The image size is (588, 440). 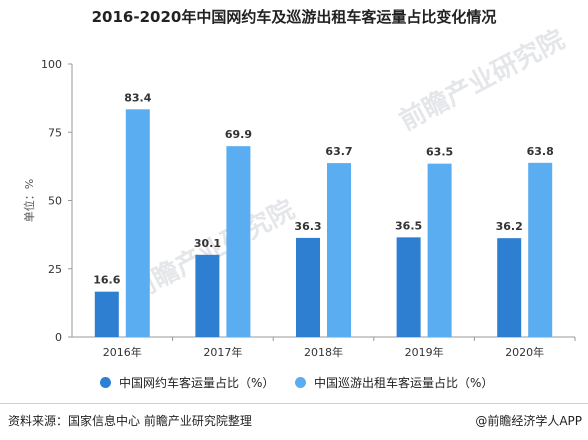 What do you see at coordinates (222, 352) in the screenshot?
I see `x-tick-label: 2017年` at bounding box center [222, 352].